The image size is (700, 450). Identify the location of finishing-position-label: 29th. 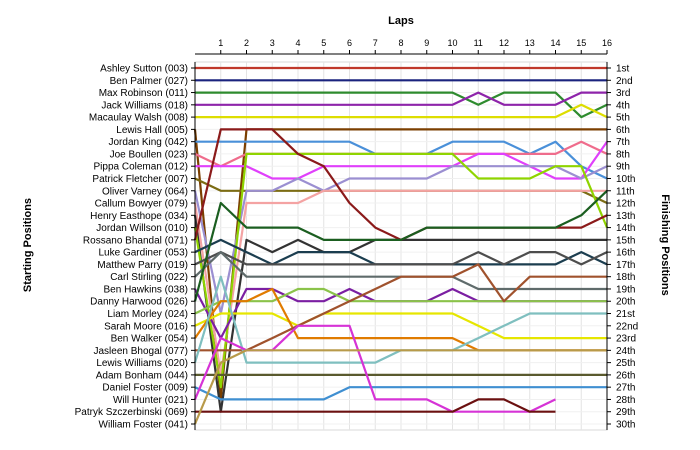
(625, 412).